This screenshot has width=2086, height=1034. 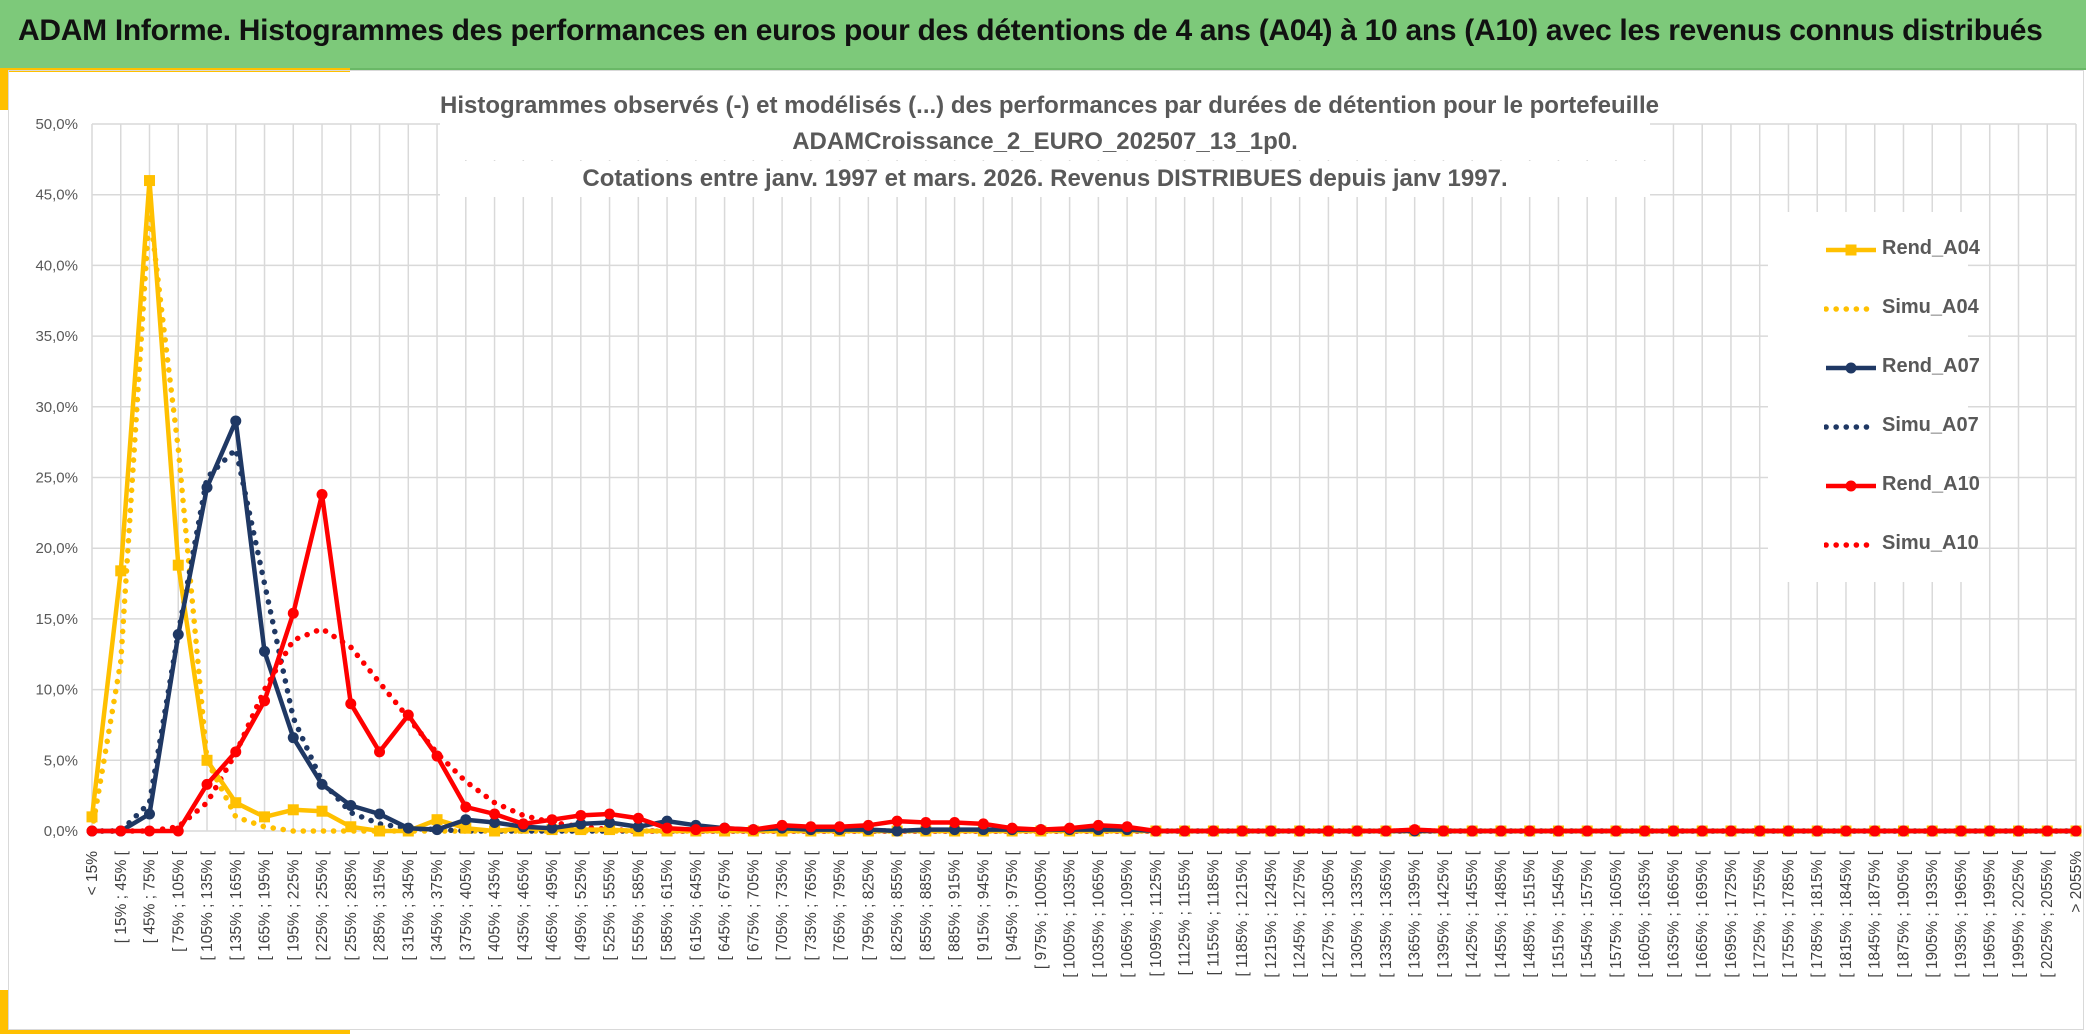 I want to click on x-tick-label: [ 585% ; 615% [, so click(x=667, y=905).